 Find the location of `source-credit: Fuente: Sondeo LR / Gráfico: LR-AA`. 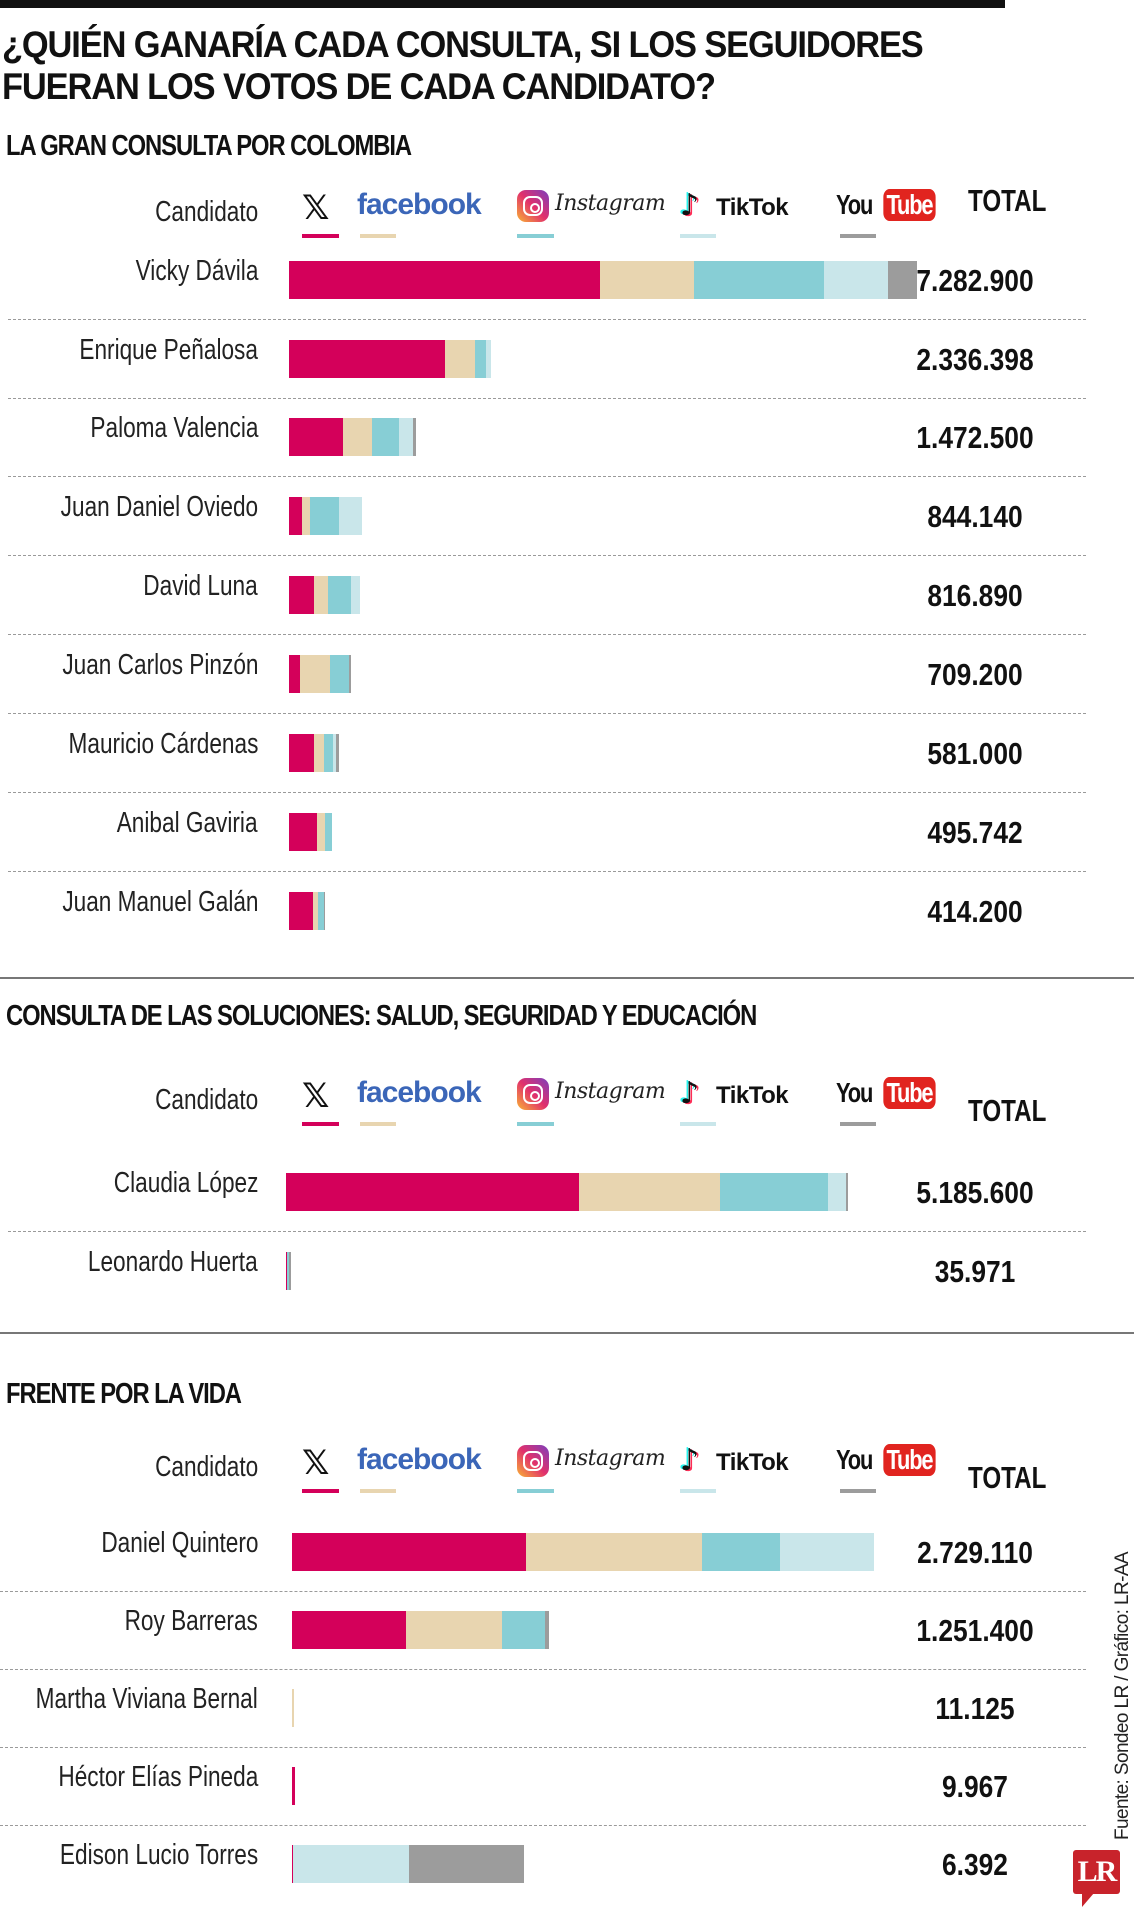

source-credit: Fuente: Sondeo LR / Gráfico: LR-AA is located at coordinates (1122, 1696).